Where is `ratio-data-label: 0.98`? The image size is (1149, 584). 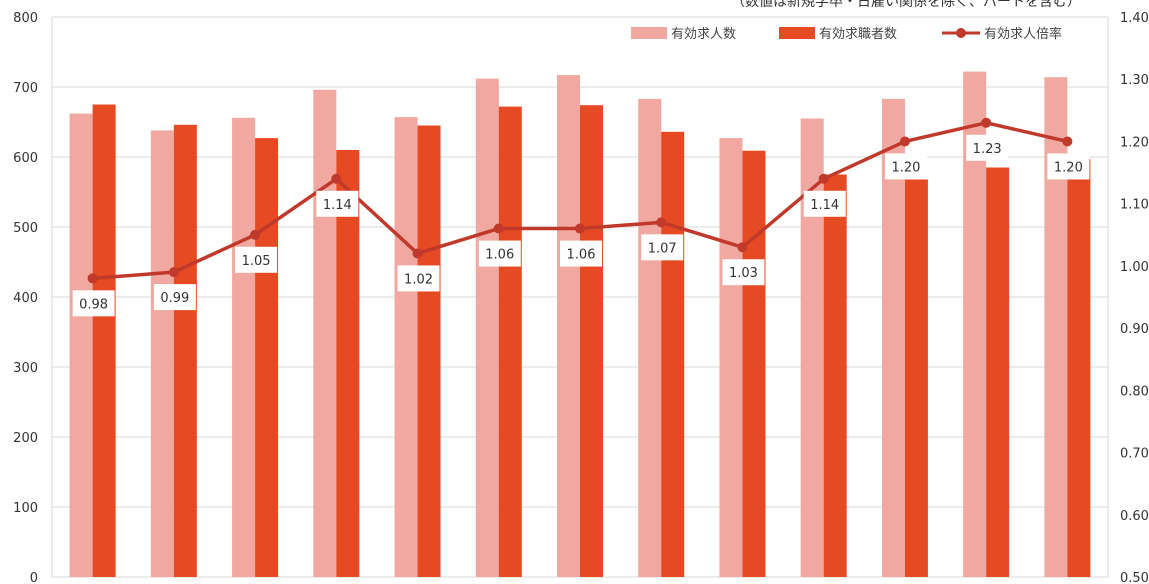
ratio-data-label: 0.98 is located at coordinates (93, 304).